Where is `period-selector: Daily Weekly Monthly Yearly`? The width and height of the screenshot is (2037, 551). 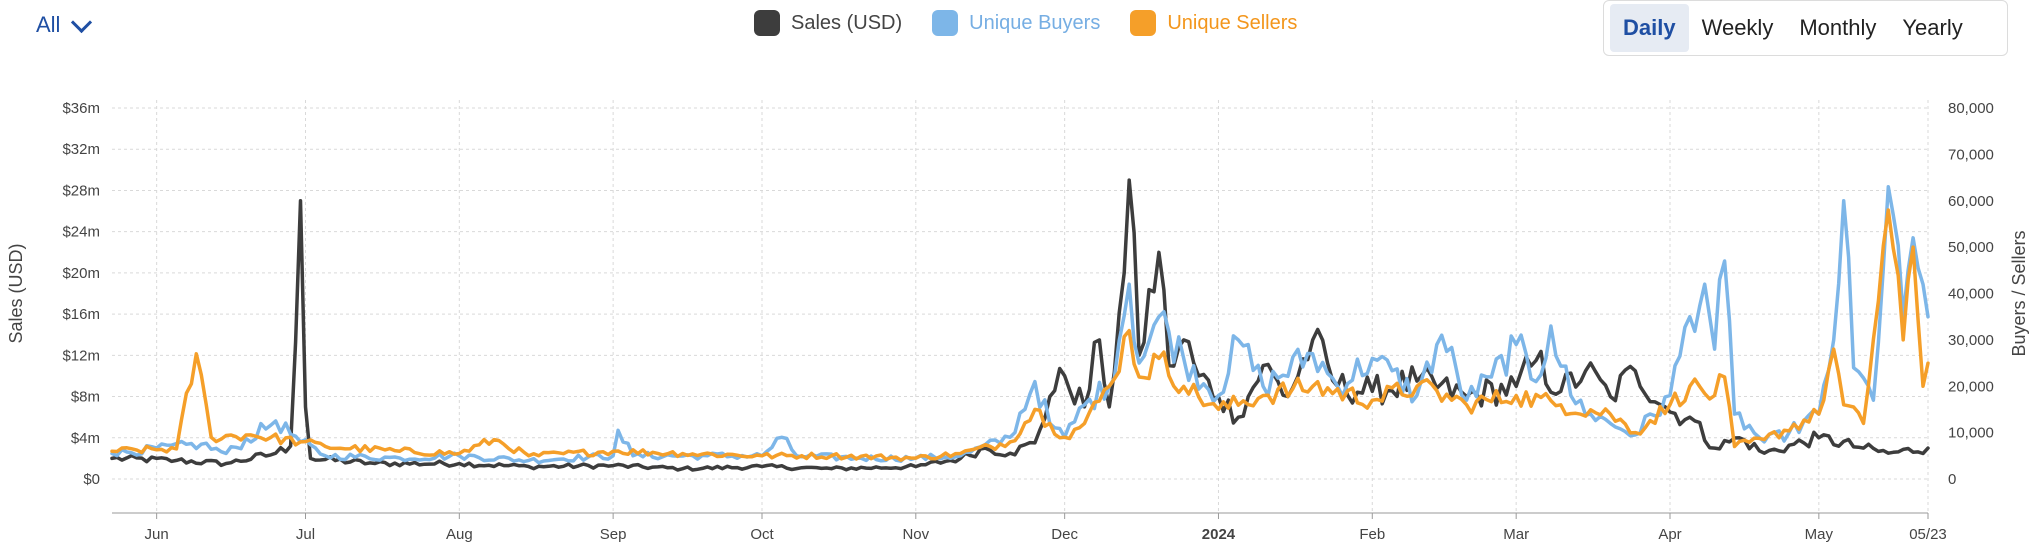 period-selector: Daily Weekly Monthly Yearly is located at coordinates (1805, 28).